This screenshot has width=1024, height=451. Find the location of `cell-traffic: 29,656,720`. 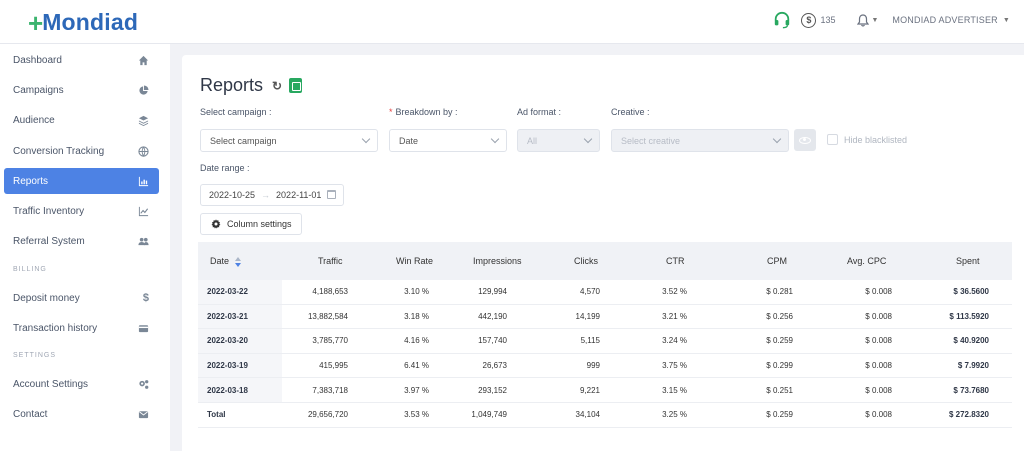

cell-traffic: 29,656,720 is located at coordinates (327, 415).